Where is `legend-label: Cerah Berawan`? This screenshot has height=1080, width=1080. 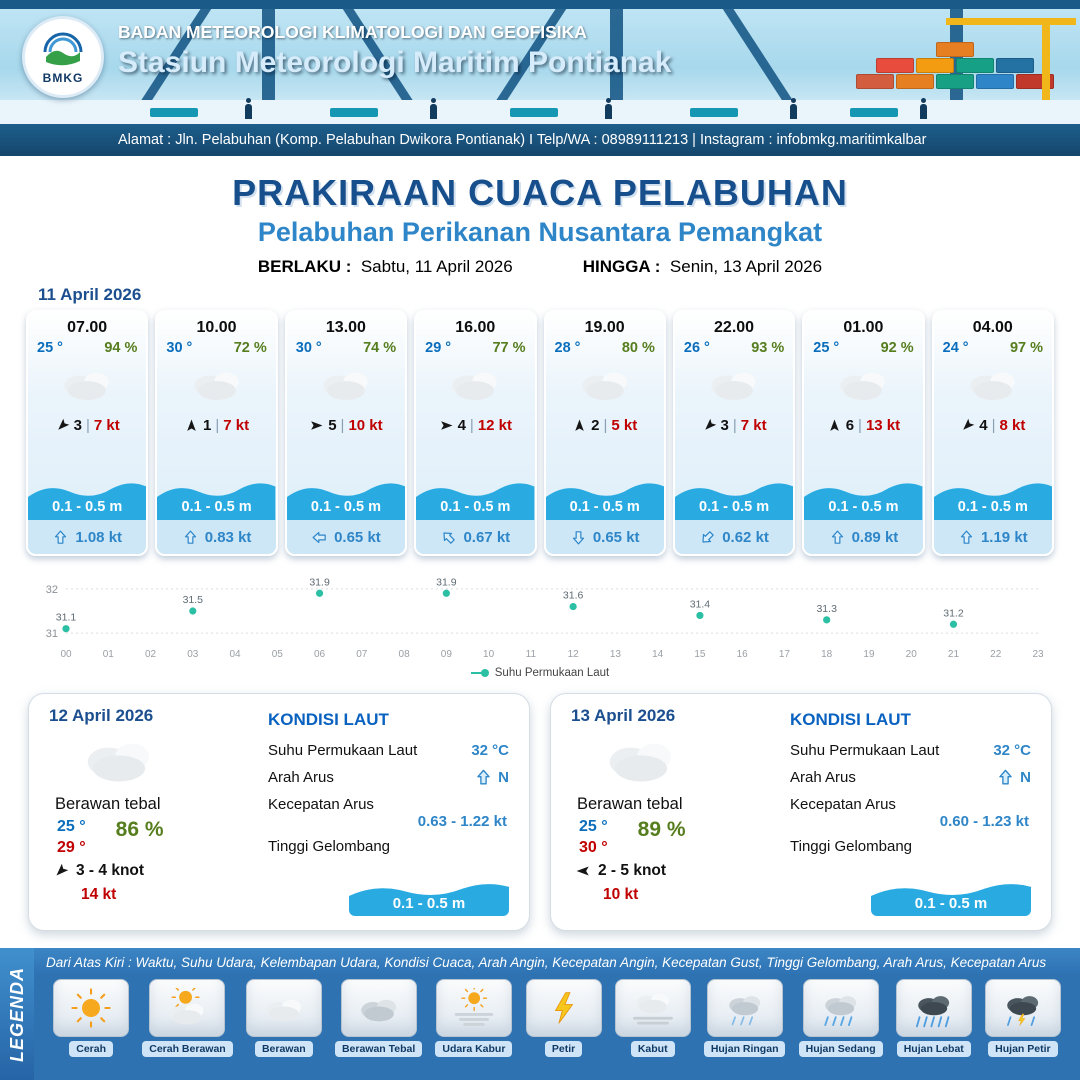
legend-label: Cerah Berawan is located at coordinates (187, 1049).